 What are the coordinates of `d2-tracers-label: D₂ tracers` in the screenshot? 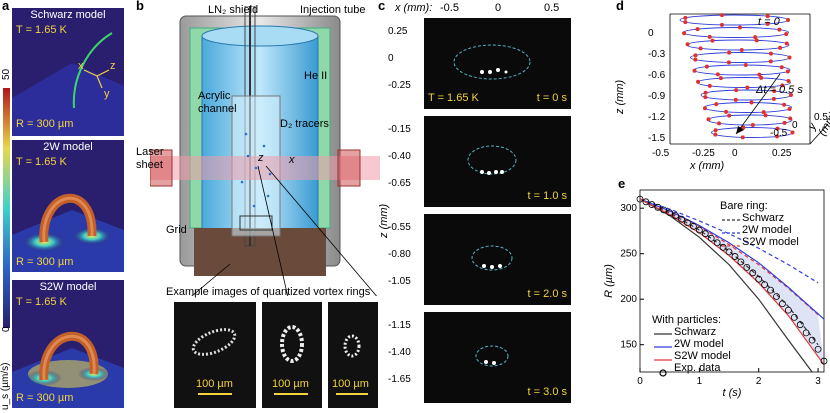 It's located at (304, 124).